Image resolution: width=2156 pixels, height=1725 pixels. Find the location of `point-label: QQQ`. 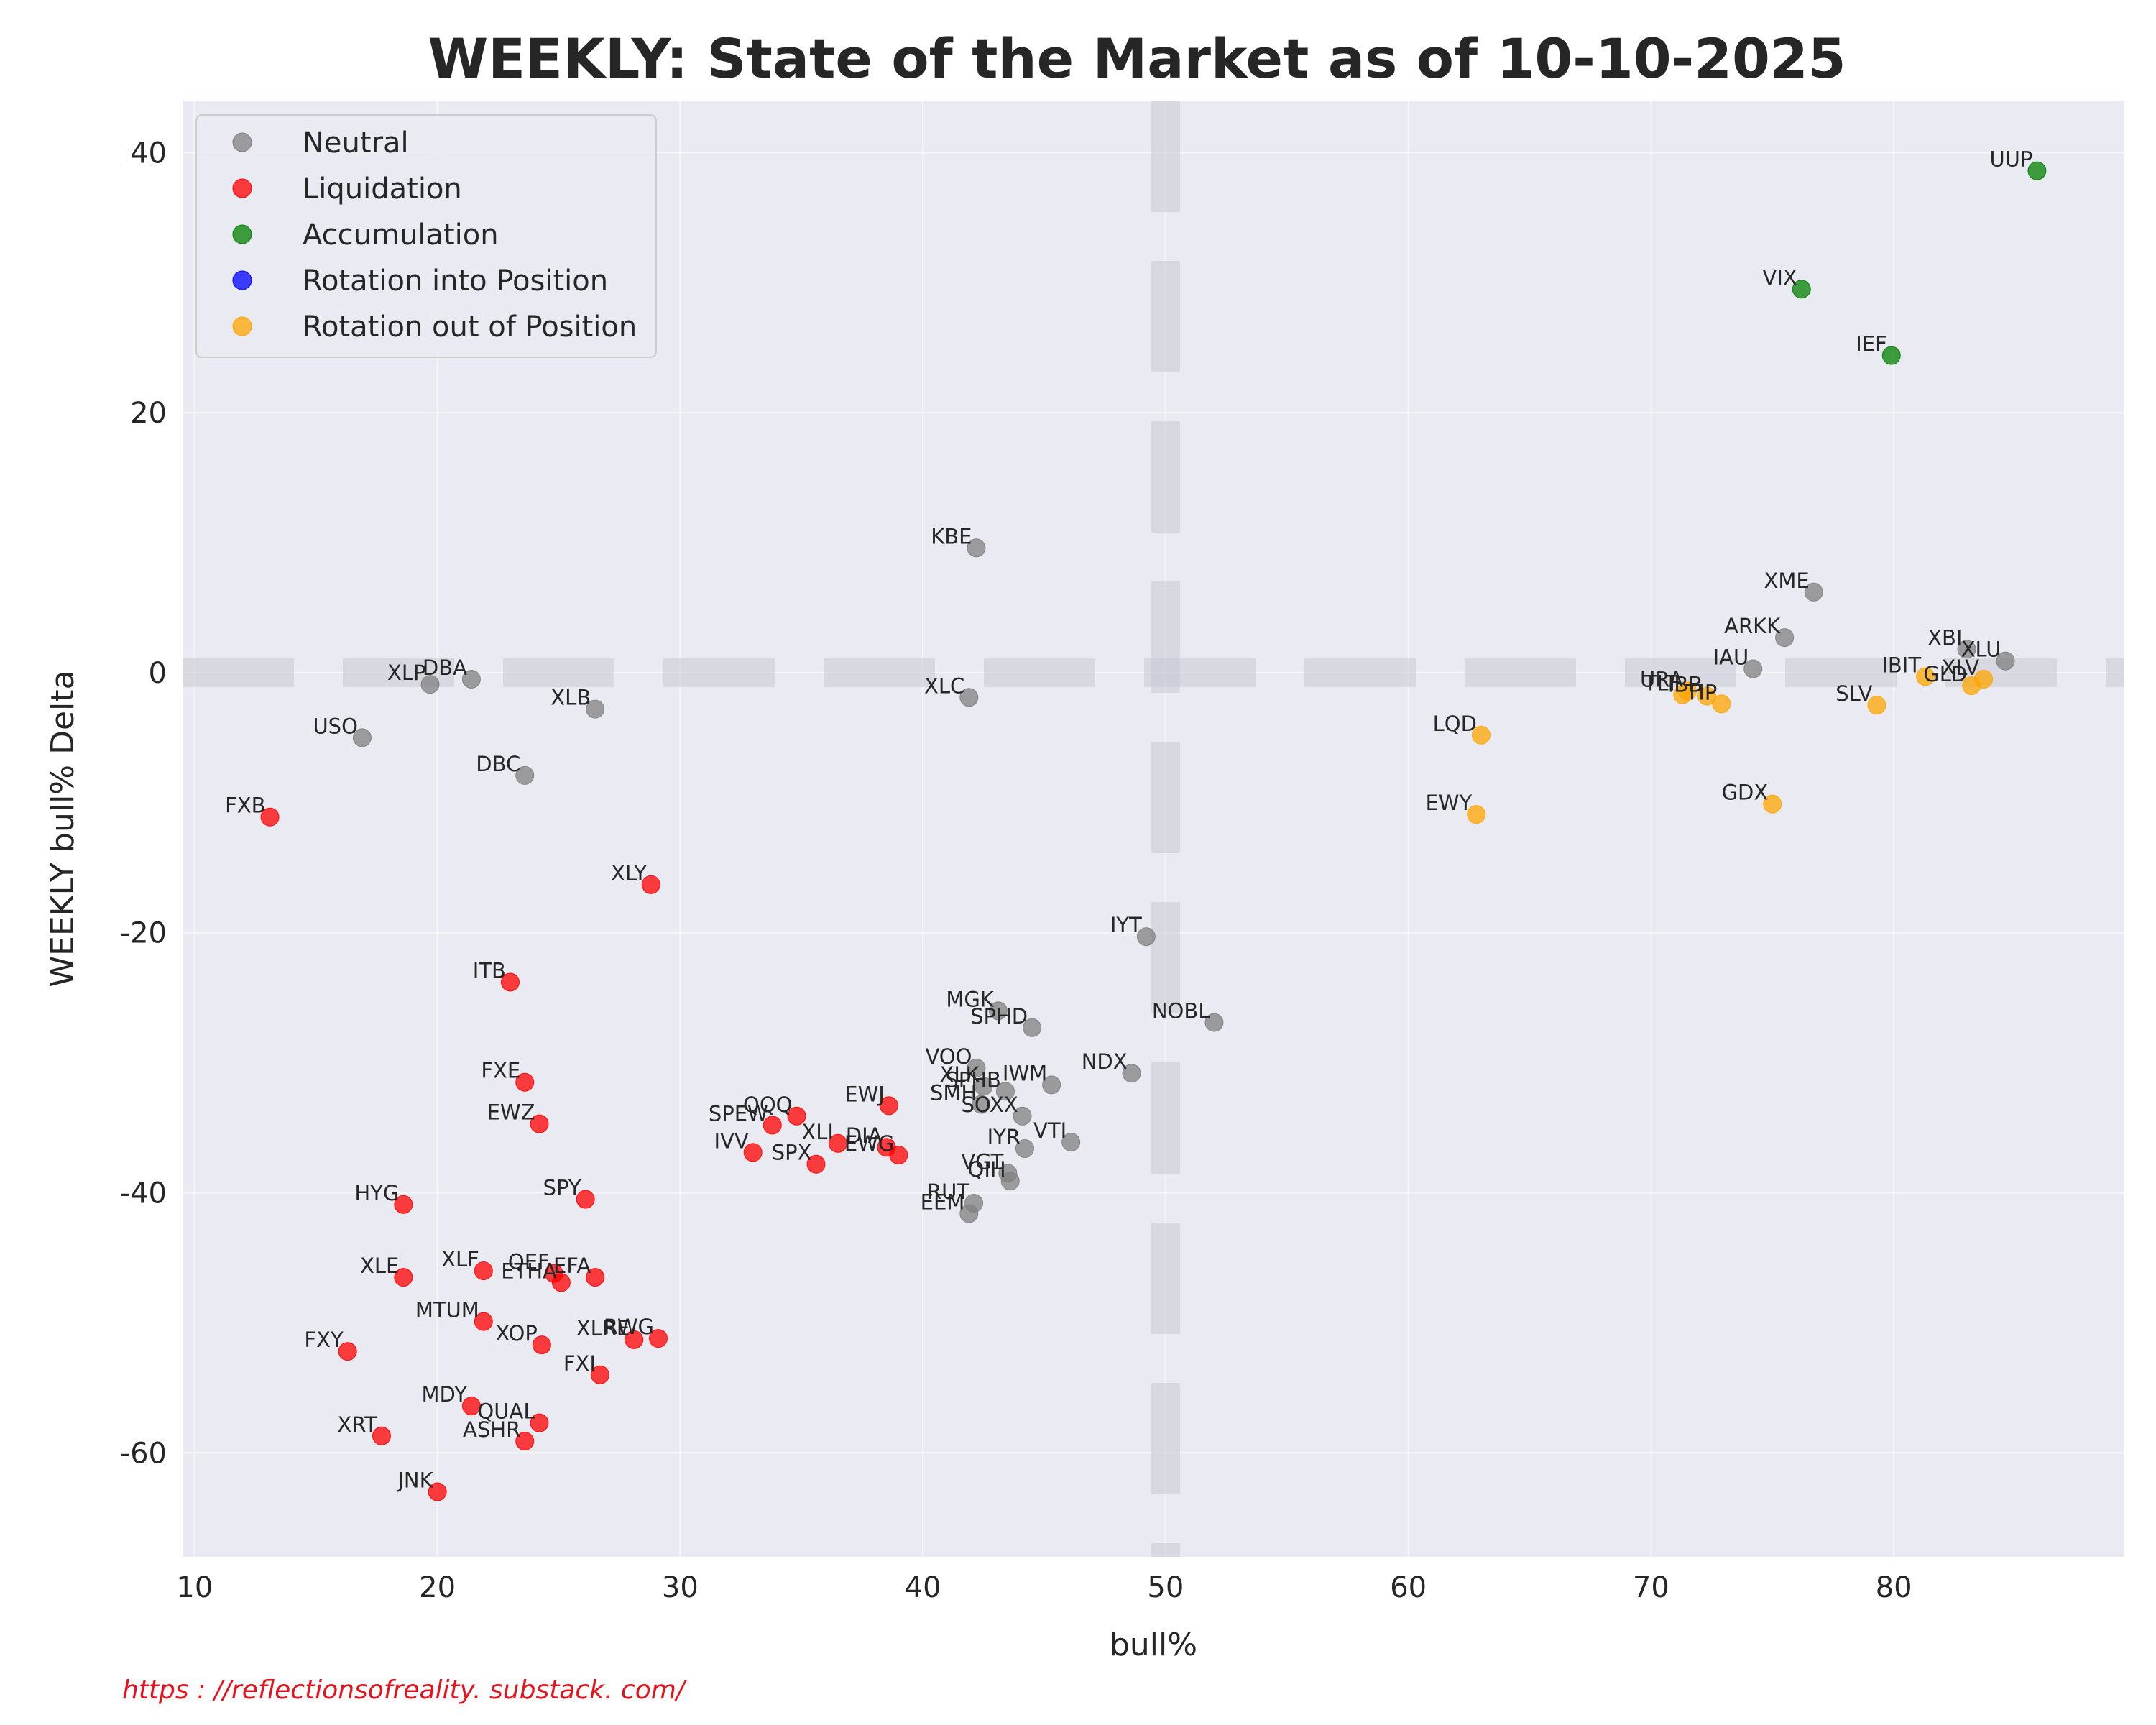

point-label: QQQ is located at coordinates (768, 1104).